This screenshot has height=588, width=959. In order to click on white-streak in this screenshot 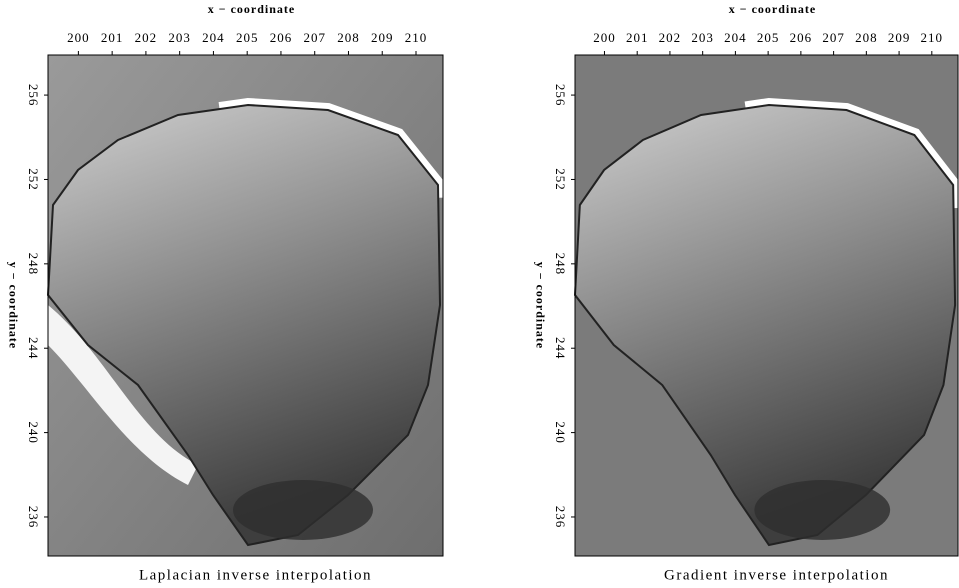, I will do `click(123, 395)`.